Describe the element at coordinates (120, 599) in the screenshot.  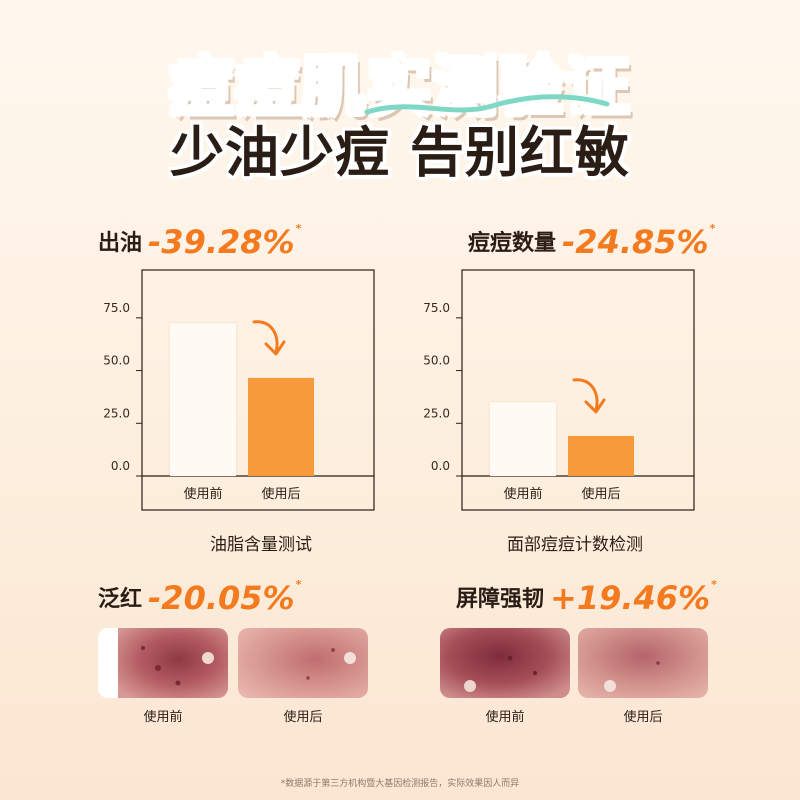
I see `redness-metric-label: 泛红` at that location.